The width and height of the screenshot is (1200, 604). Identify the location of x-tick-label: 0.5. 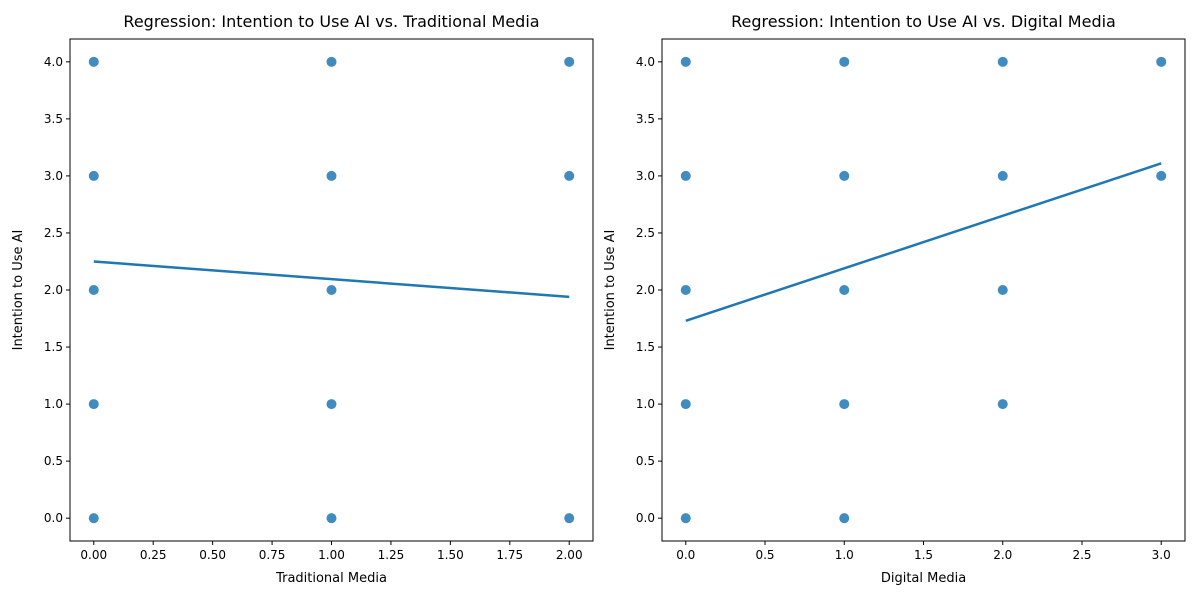
(764, 555).